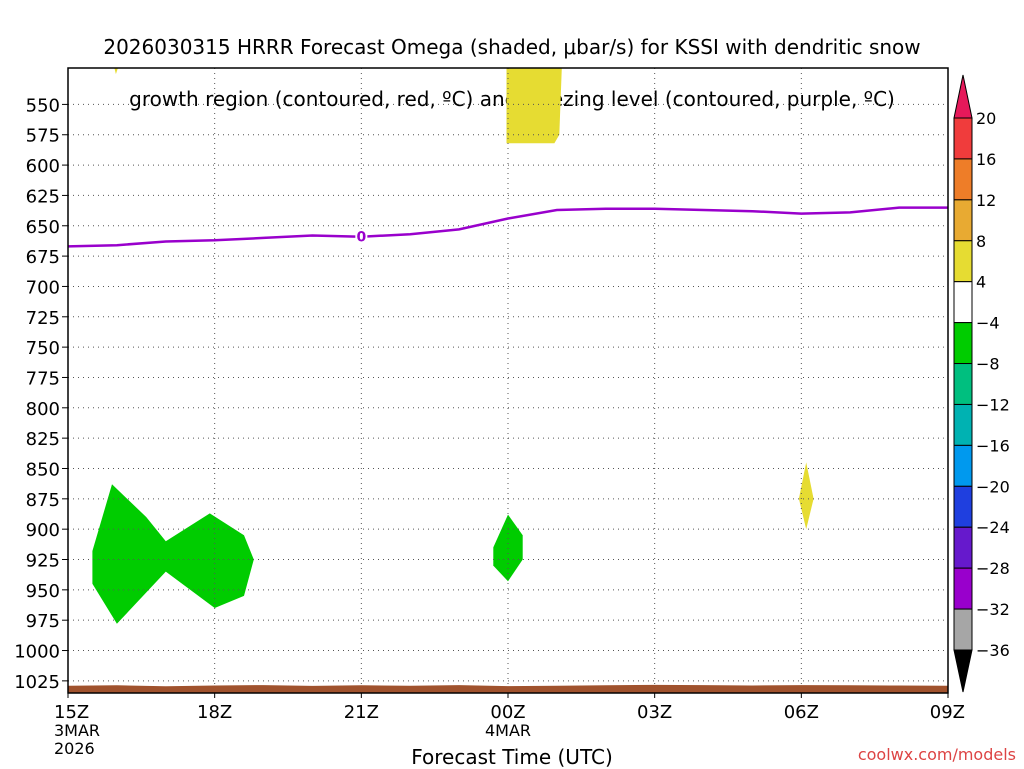 The height and width of the screenshot is (769, 1024). I want to click on y-tick-label: 900, so click(43, 530).